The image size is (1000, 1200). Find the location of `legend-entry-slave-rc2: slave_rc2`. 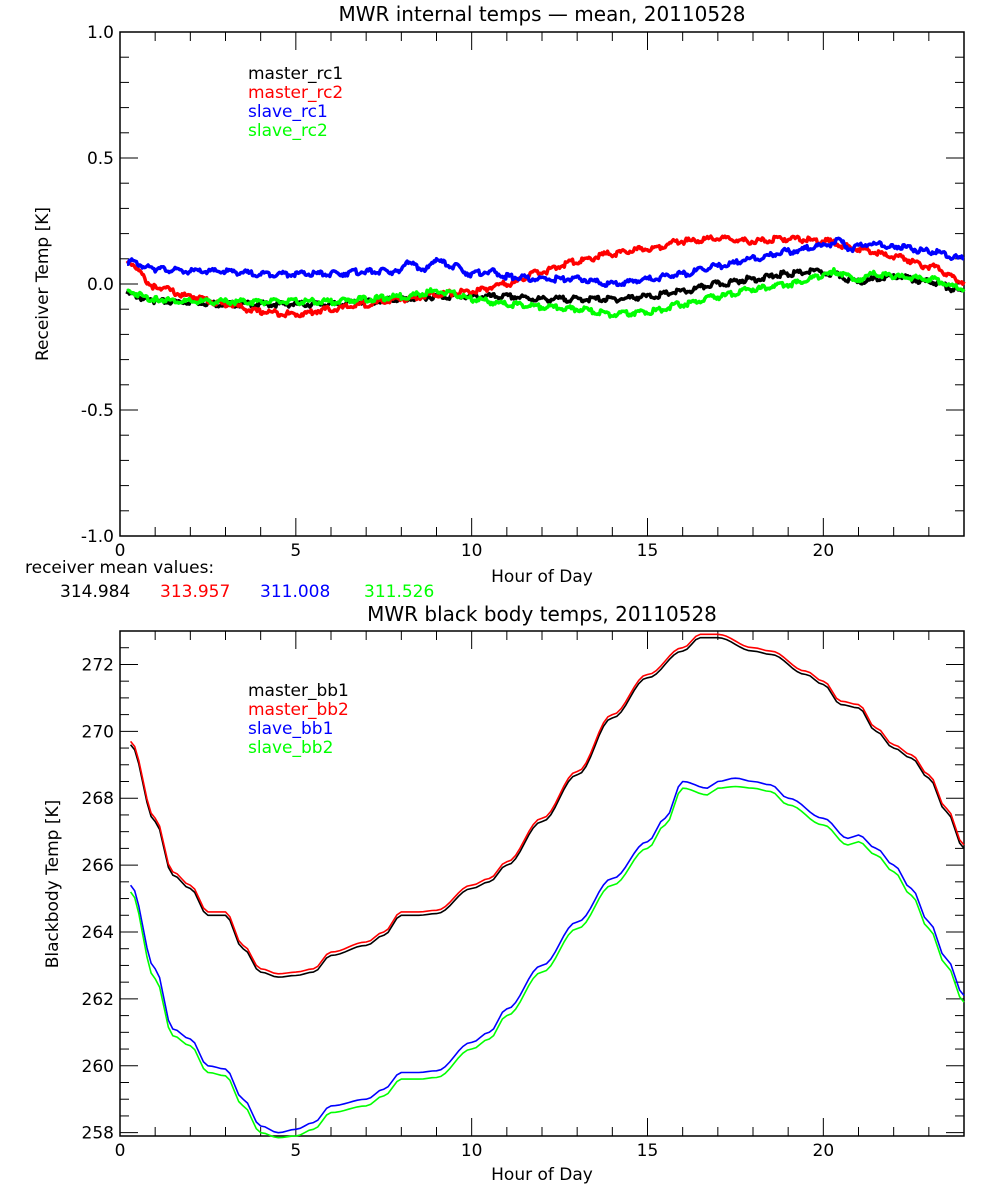

legend-entry-slave-rc2: slave_rc2 is located at coordinates (288, 131).